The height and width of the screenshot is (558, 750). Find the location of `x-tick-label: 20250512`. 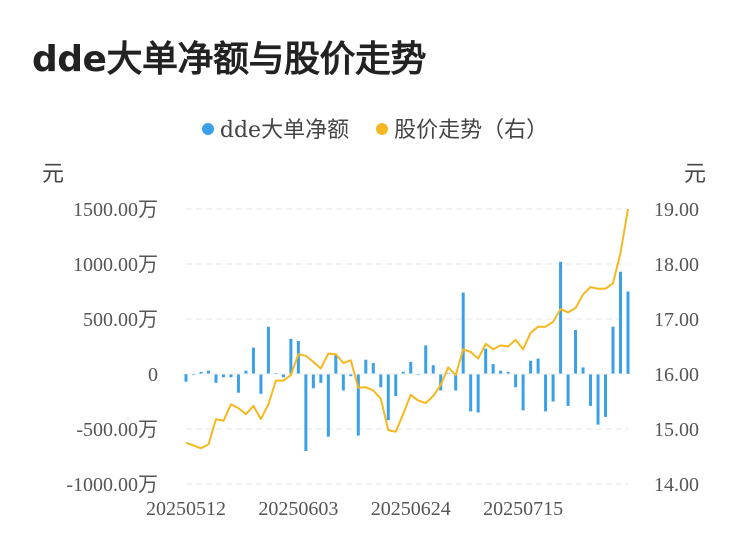

x-tick-label: 20250512 is located at coordinates (186, 509).